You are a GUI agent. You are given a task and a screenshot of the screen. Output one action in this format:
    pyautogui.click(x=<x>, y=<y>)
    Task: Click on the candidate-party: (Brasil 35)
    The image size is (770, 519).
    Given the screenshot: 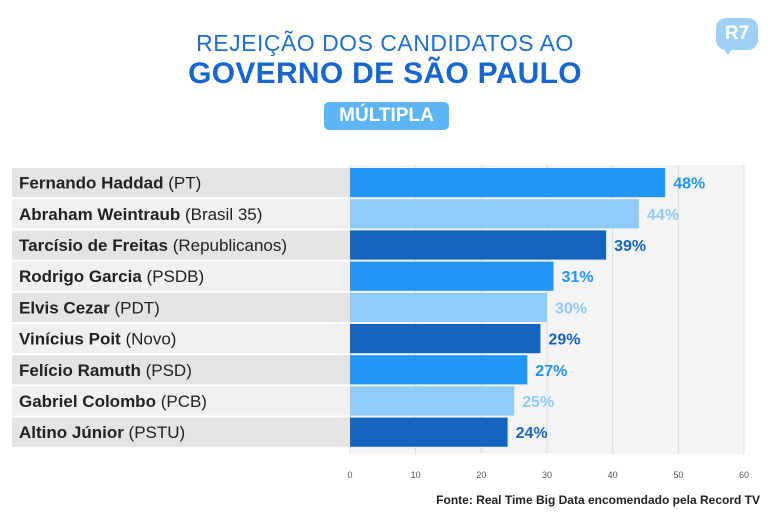 What is the action you would take?
    pyautogui.click(x=223, y=214)
    